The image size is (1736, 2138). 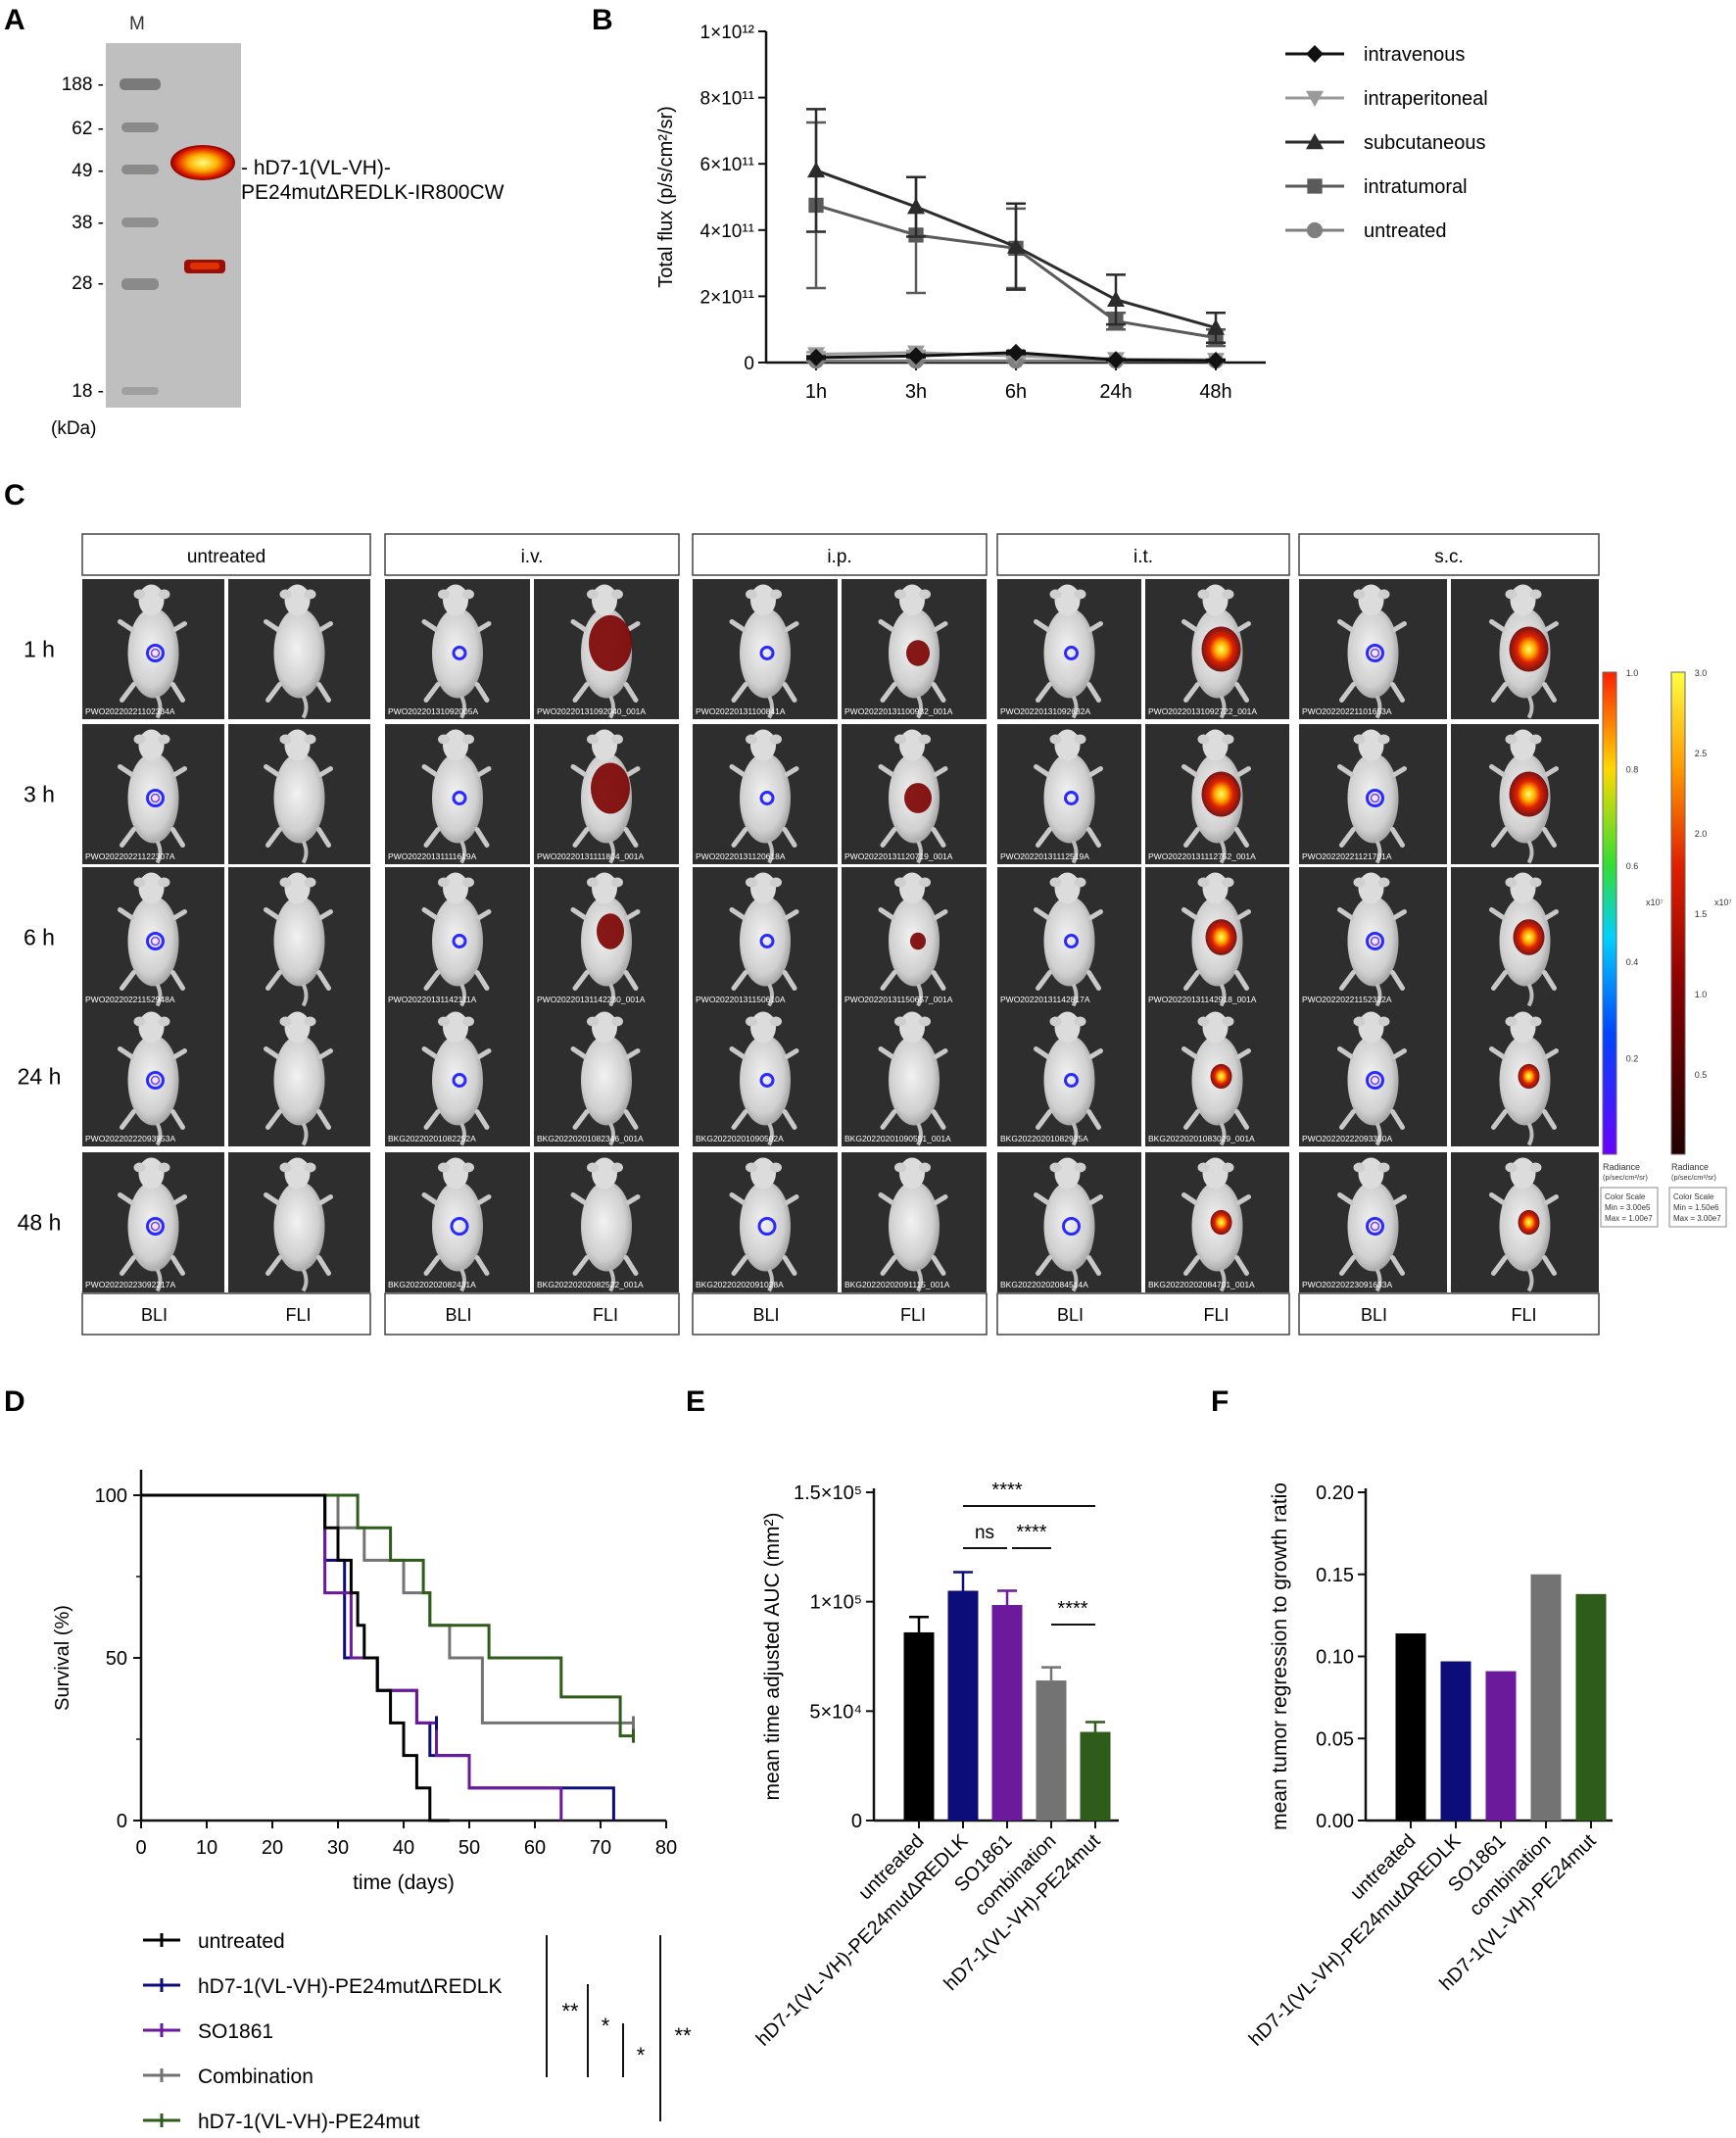 I want to click on image-cell: PWO20220221101653A, so click(x=1373, y=649).